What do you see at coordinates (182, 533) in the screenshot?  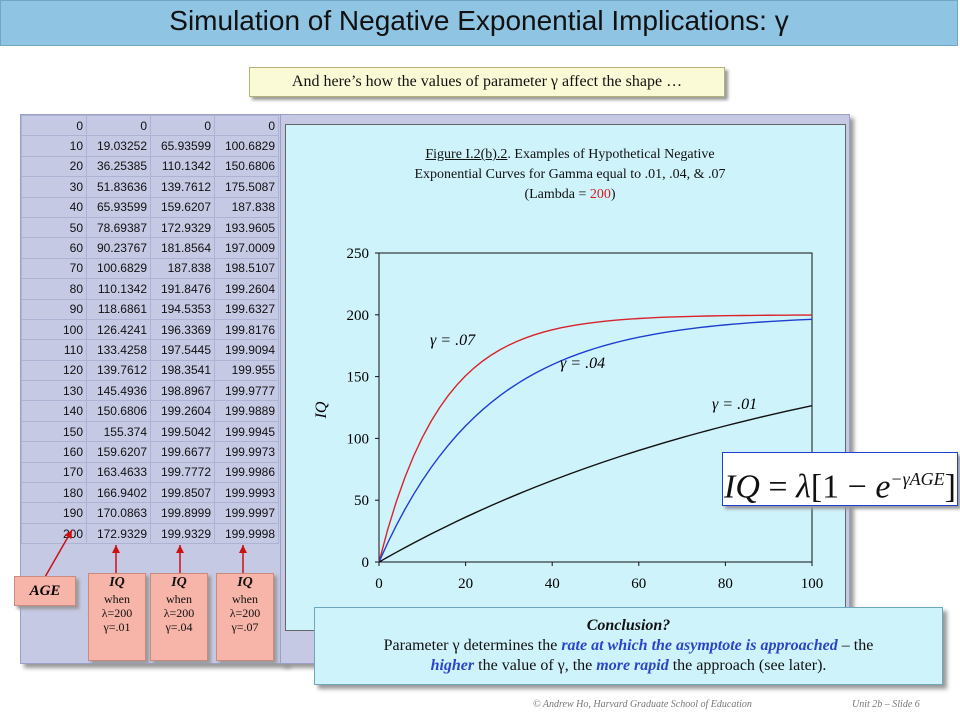 I see `table-cell: 199.9329` at bounding box center [182, 533].